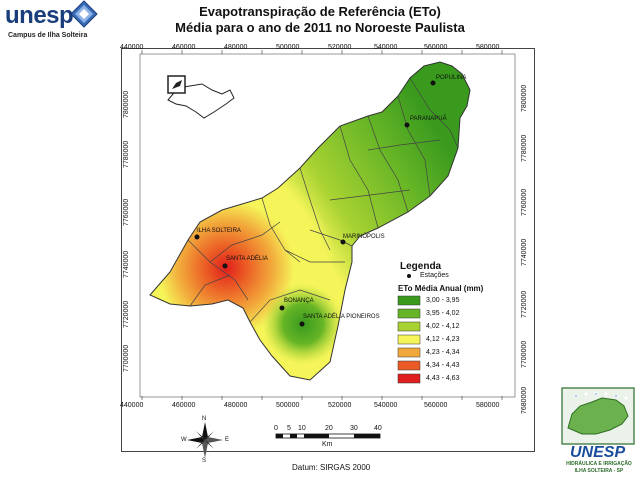 This screenshot has width=640, height=480. What do you see at coordinates (320, 11) in the screenshot?
I see `map-title-line1: Evapotranspiração de Referência (ETo)` at bounding box center [320, 11].